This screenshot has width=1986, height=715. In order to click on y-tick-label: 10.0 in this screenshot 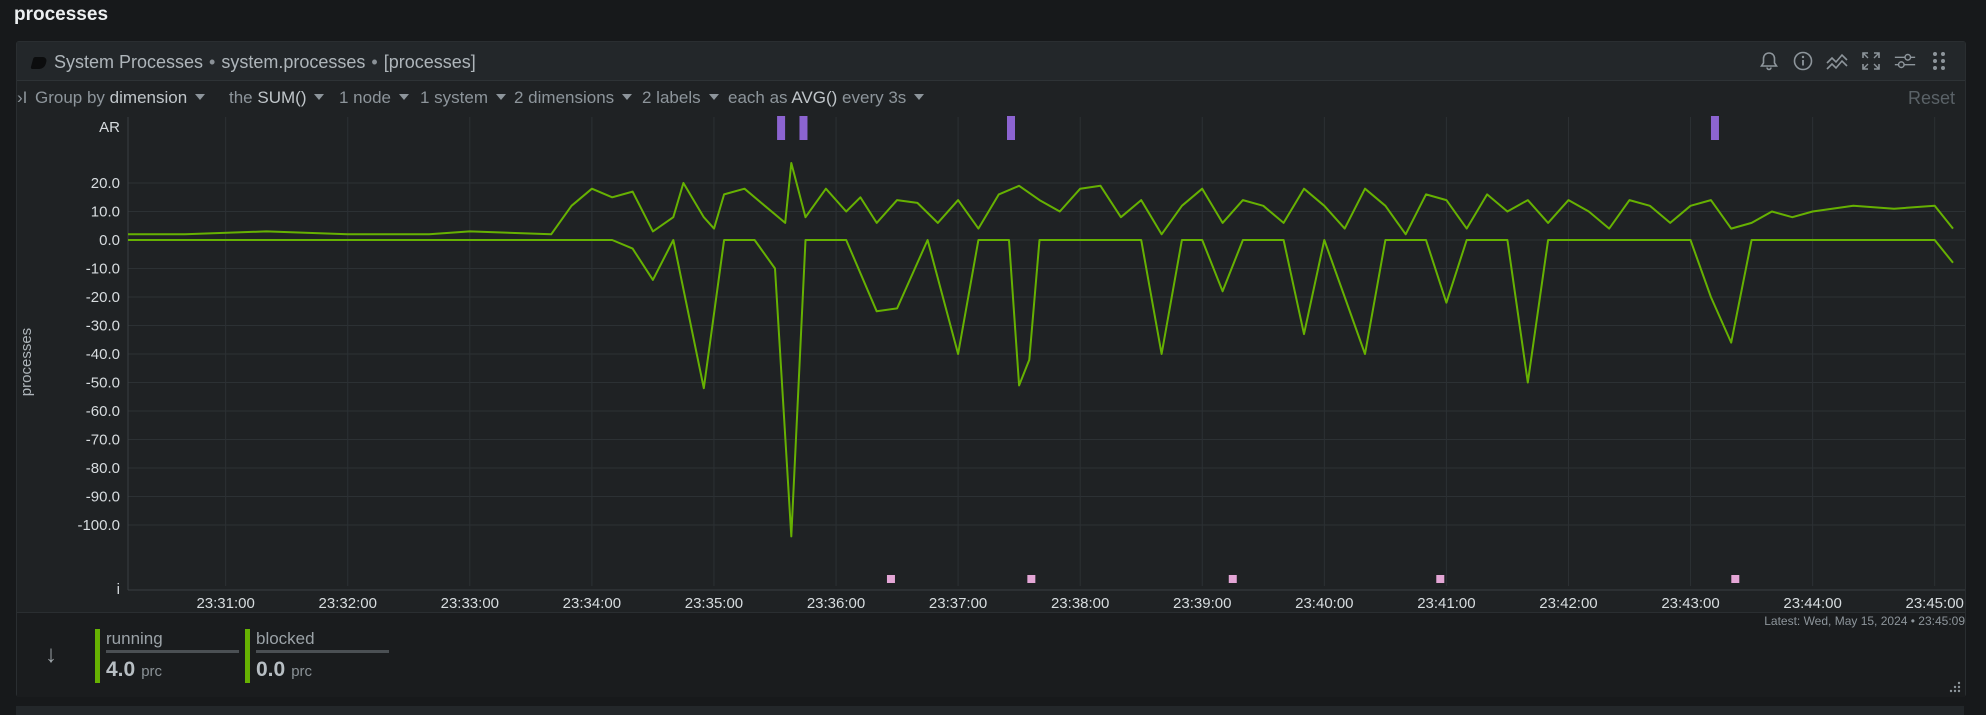, I will do `click(105, 212)`.